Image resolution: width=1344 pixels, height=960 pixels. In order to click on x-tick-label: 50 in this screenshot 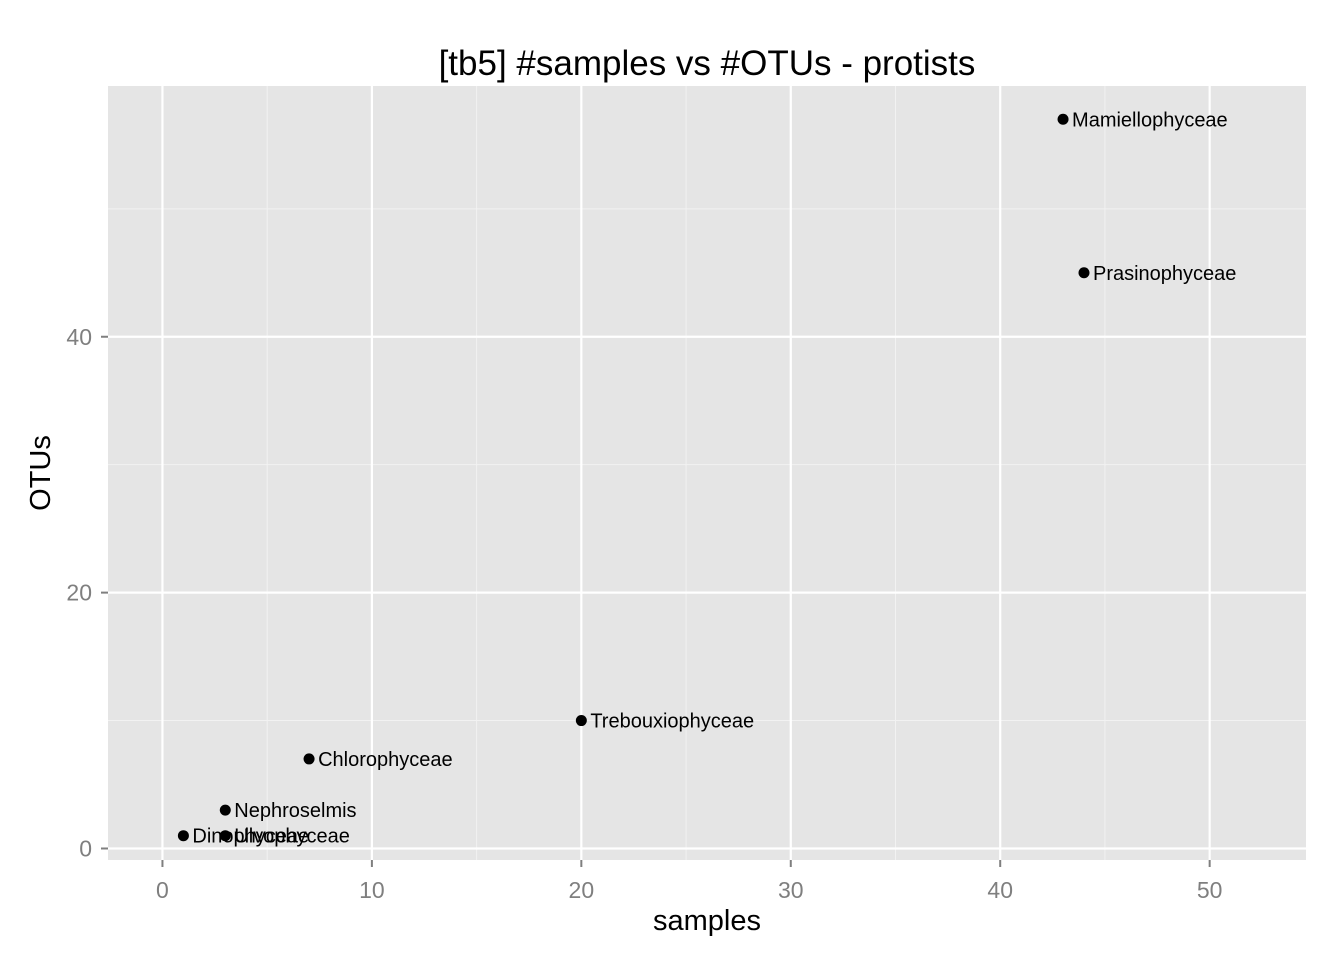, I will do `click(1210, 890)`.